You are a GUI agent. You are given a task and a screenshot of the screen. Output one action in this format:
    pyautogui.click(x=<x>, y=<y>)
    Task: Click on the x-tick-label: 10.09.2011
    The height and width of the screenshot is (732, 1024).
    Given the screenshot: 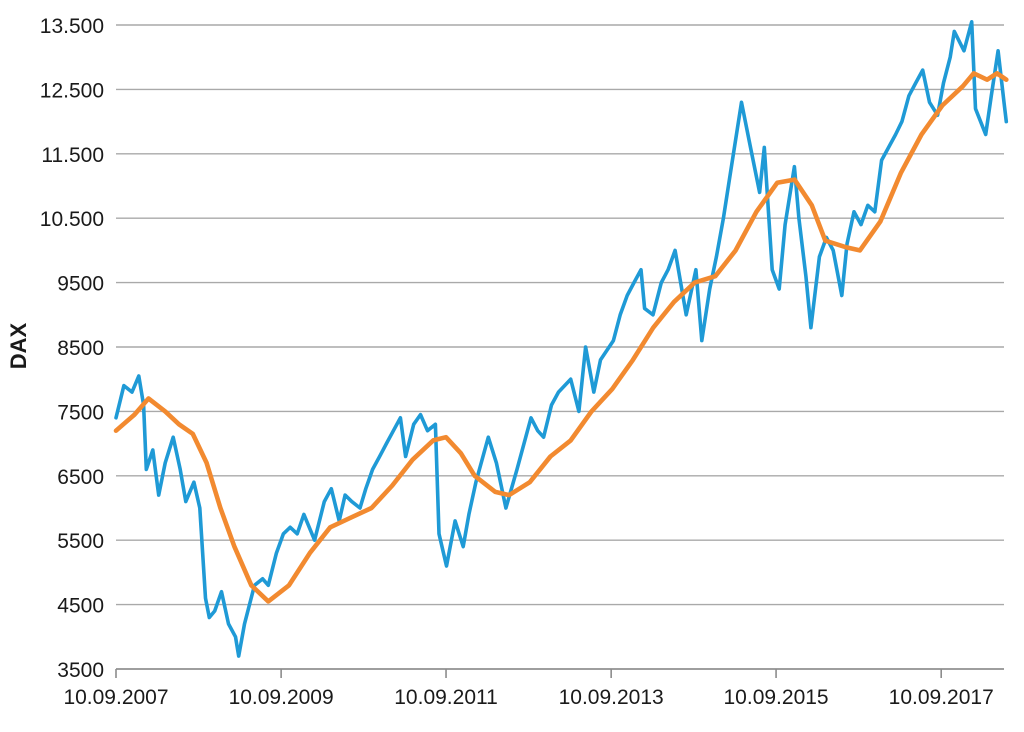 What is the action you would take?
    pyautogui.click(x=446, y=697)
    